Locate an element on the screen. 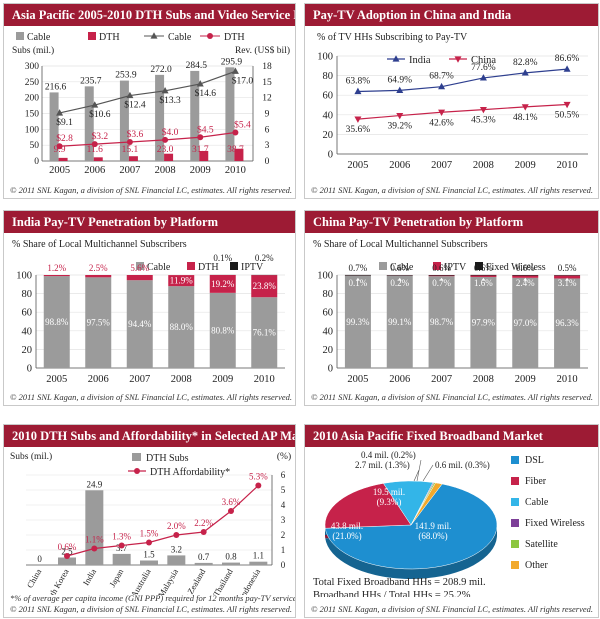  legend-label: DSL is located at coordinates (534, 460).